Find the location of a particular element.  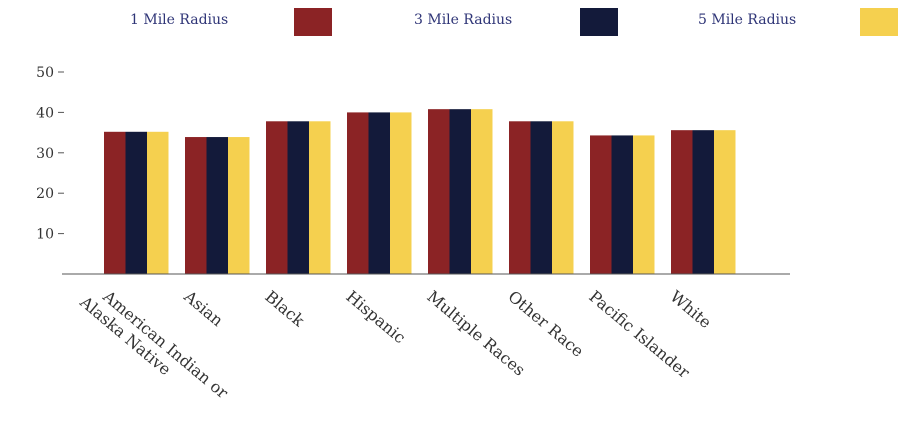

y-tick-label: 10 is located at coordinates (45, 235).